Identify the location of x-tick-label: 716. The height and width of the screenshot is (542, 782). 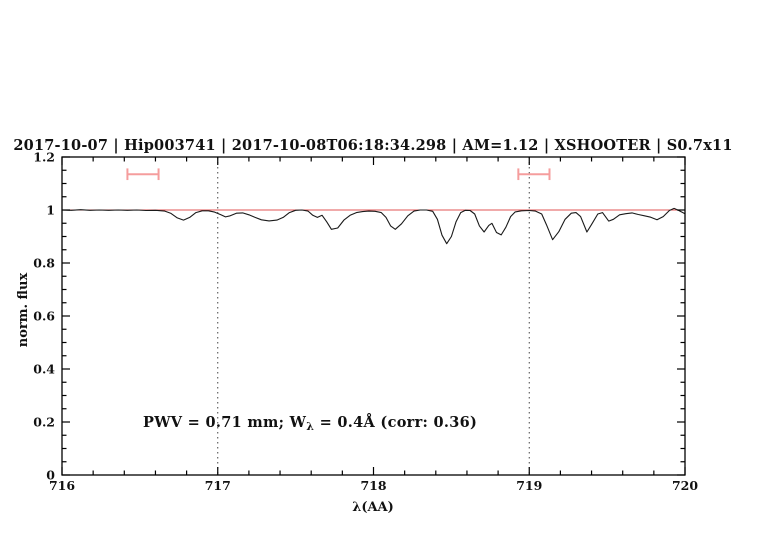
(62, 485).